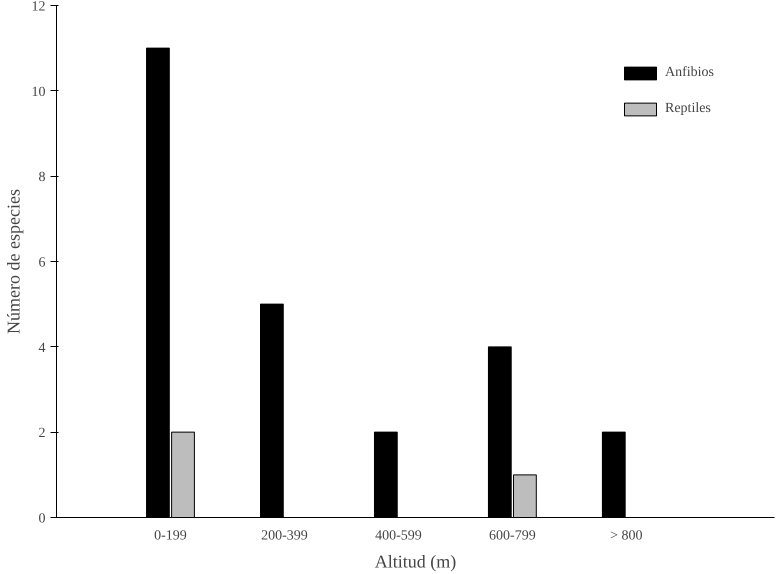 The image size is (779, 574). I want to click on y-axis-title: Número de especies, so click(14, 261).